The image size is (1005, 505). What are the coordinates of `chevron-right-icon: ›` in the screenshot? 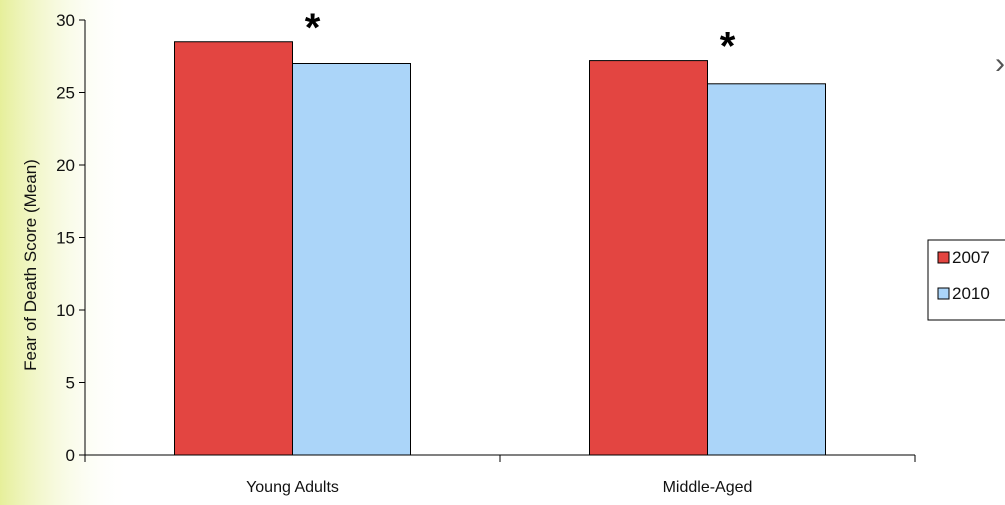 It's located at (1000, 63).